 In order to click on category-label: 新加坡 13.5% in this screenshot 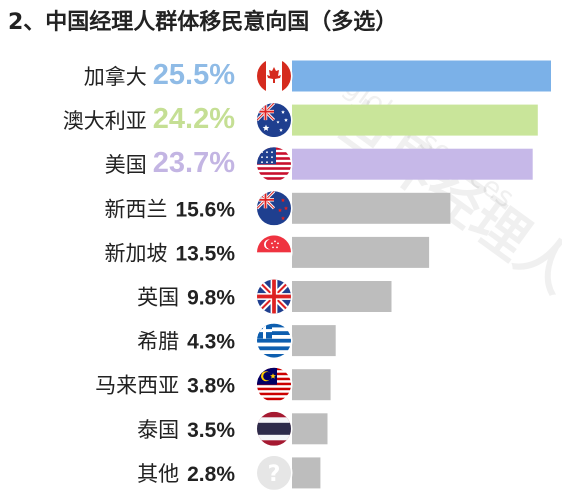, I will do `click(169, 253)`.